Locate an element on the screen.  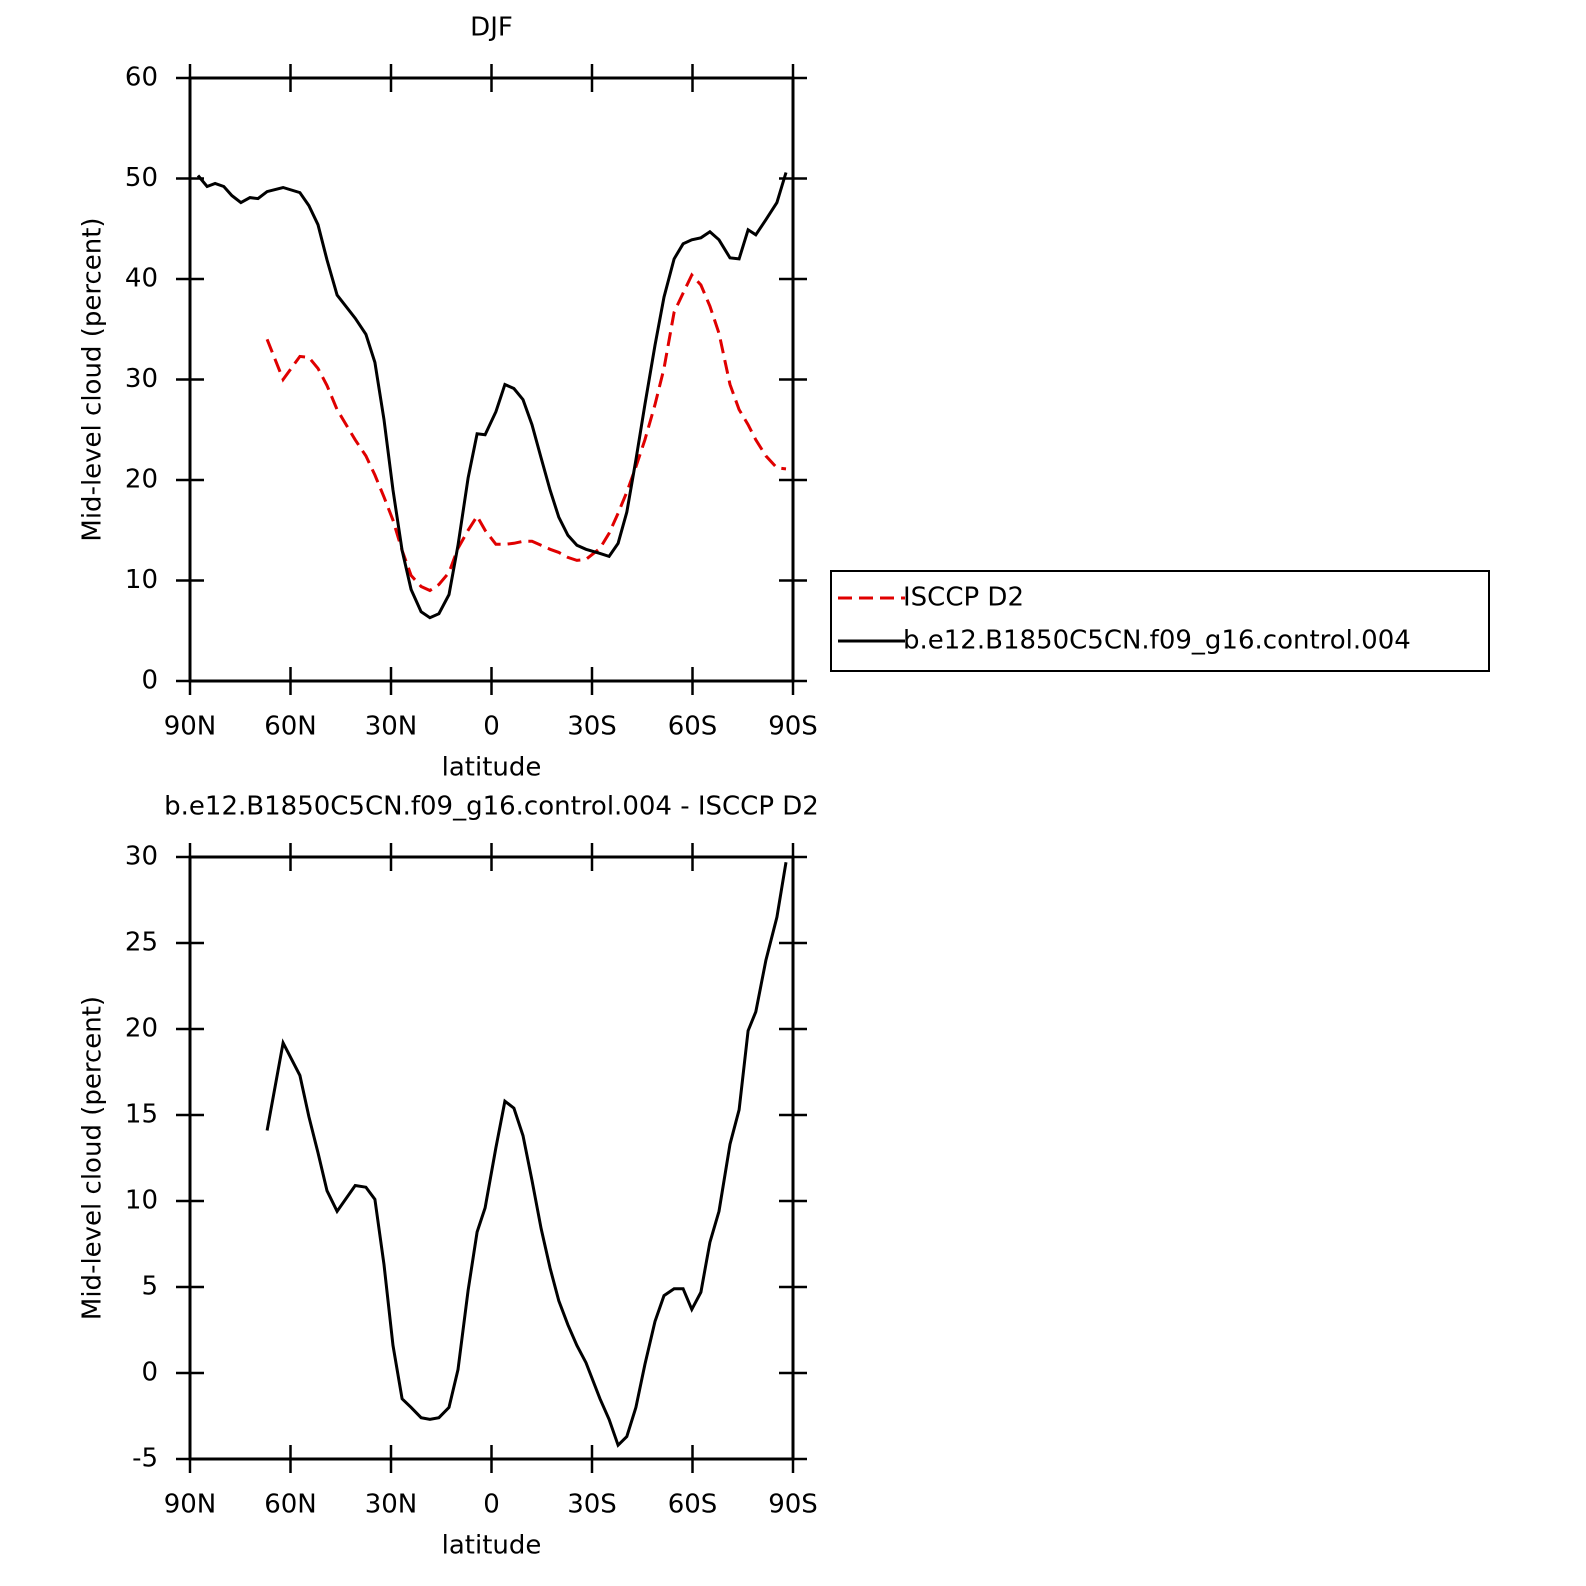
legend-box is located at coordinates (1160, 621).